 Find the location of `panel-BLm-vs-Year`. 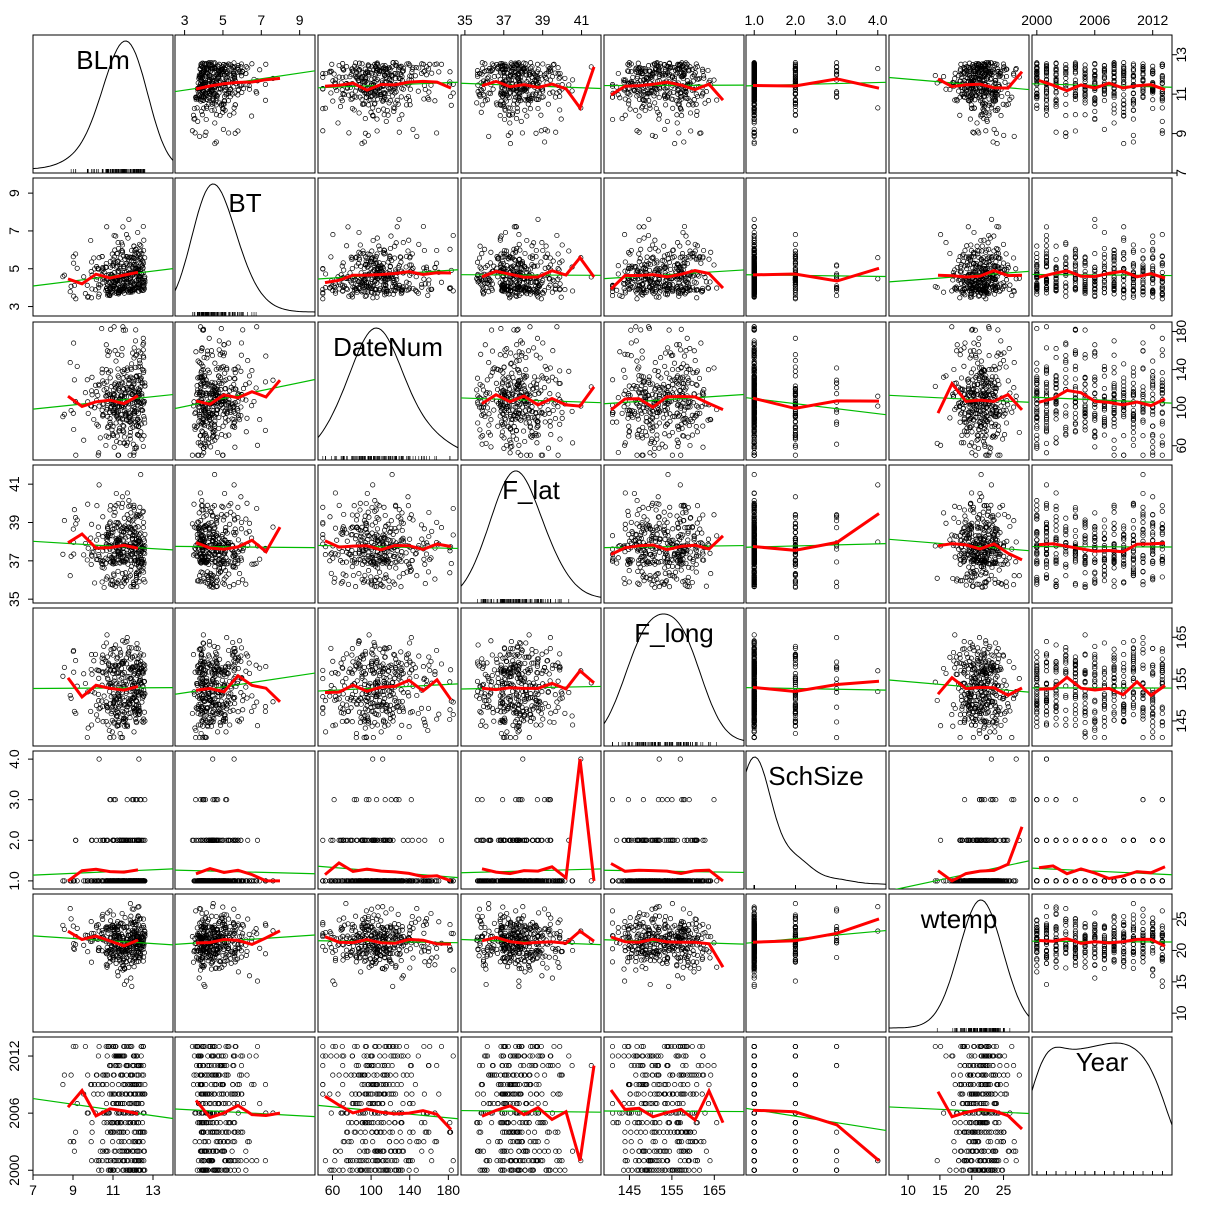

panel-BLm-vs-Year is located at coordinates (1102, 104).